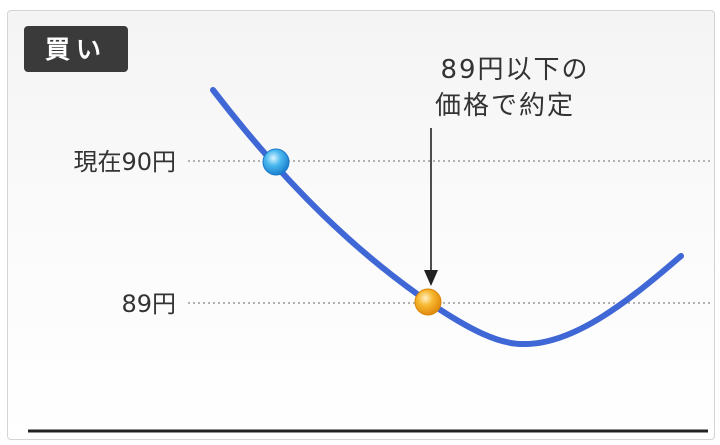  I want to click on buy-badge-label: 買い, so click(76, 49).